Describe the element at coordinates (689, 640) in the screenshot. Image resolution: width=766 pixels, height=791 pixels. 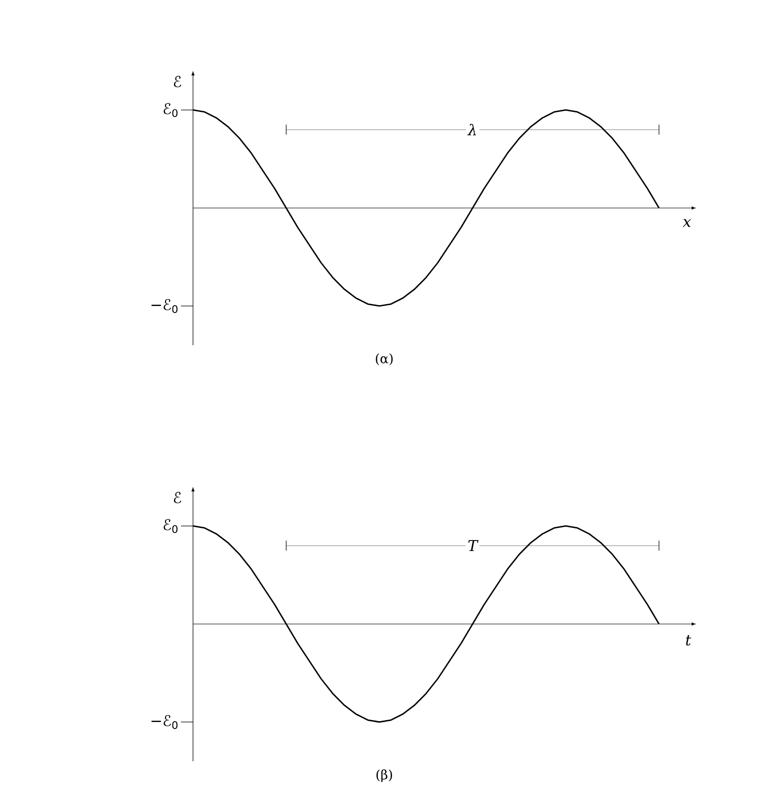
I see `x-axis-title: t` at that location.